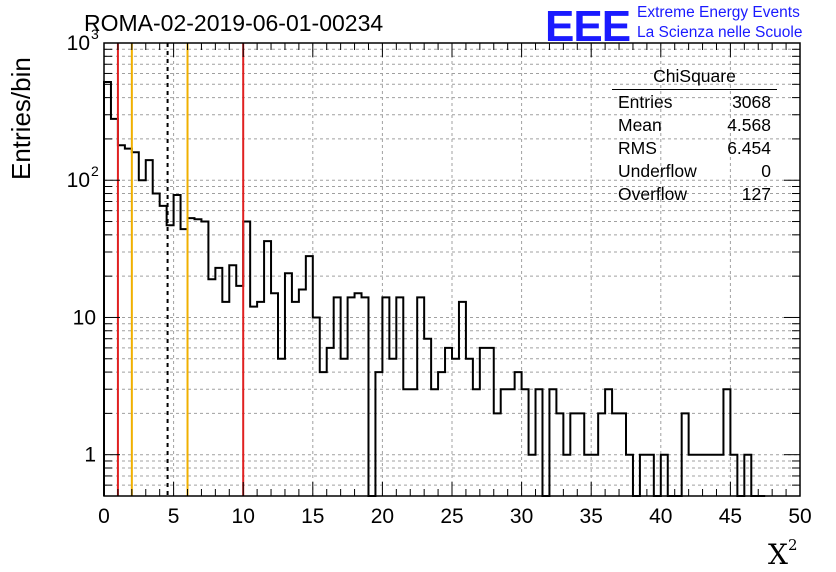 This screenshot has height=572, width=836. What do you see at coordinates (660, 516) in the screenshot?
I see `x-tick-label: 40` at bounding box center [660, 516].